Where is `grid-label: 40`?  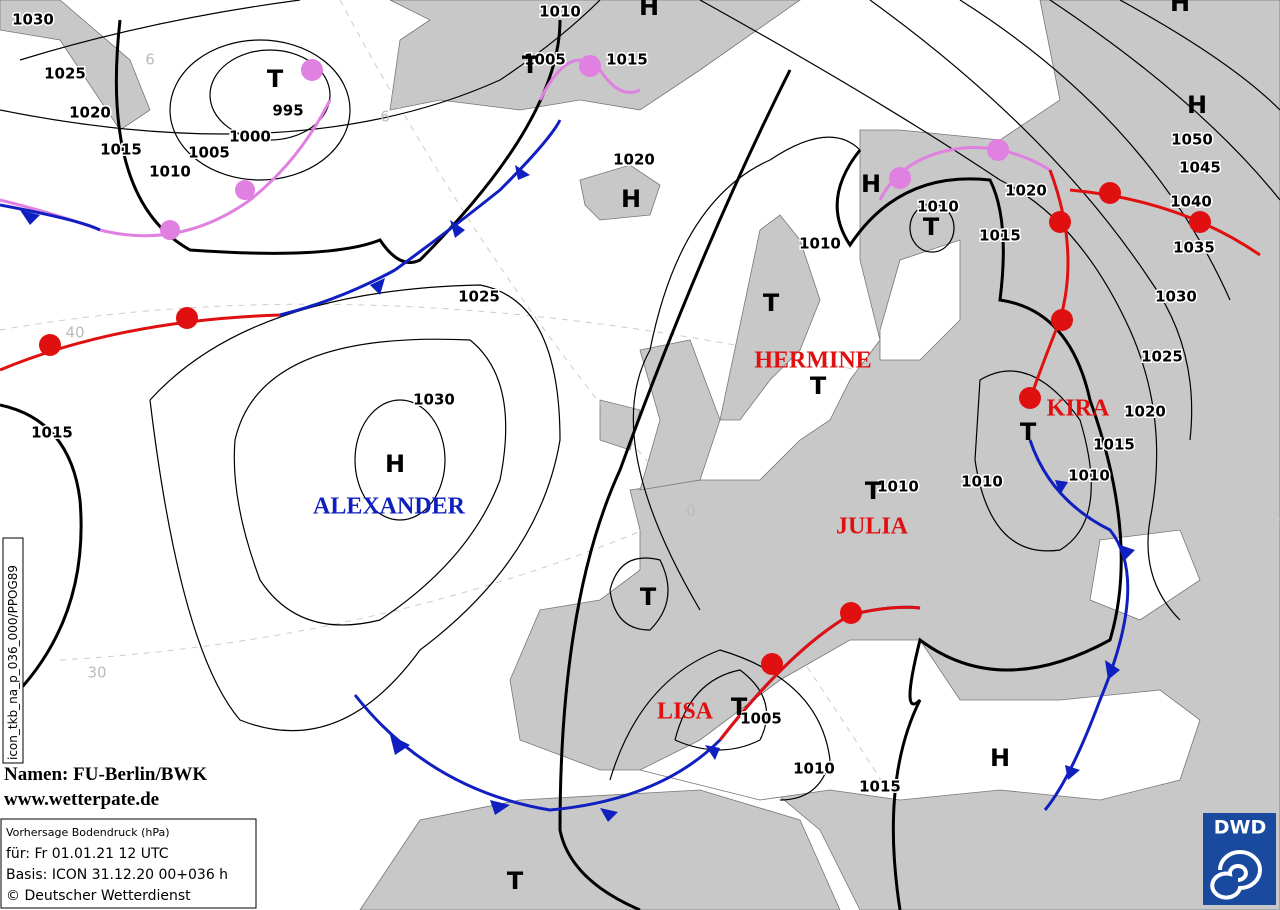 grid-label: 40 is located at coordinates (74, 333).